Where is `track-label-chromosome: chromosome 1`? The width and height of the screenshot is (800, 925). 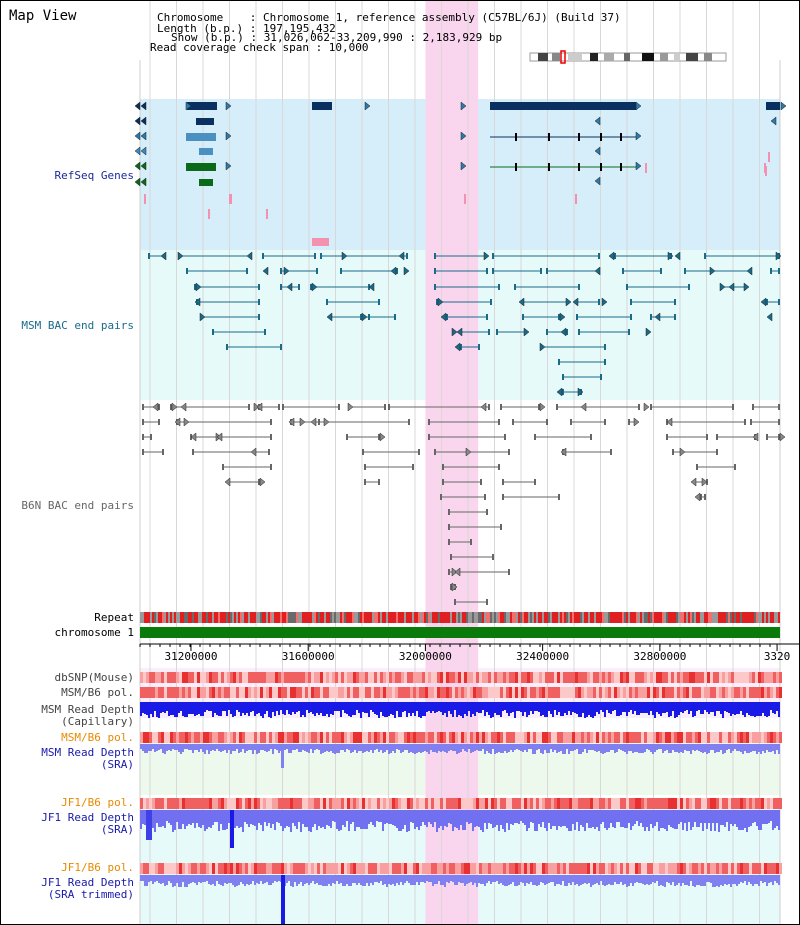
track-label-chromosome: chromosome 1 is located at coordinates (94, 632).